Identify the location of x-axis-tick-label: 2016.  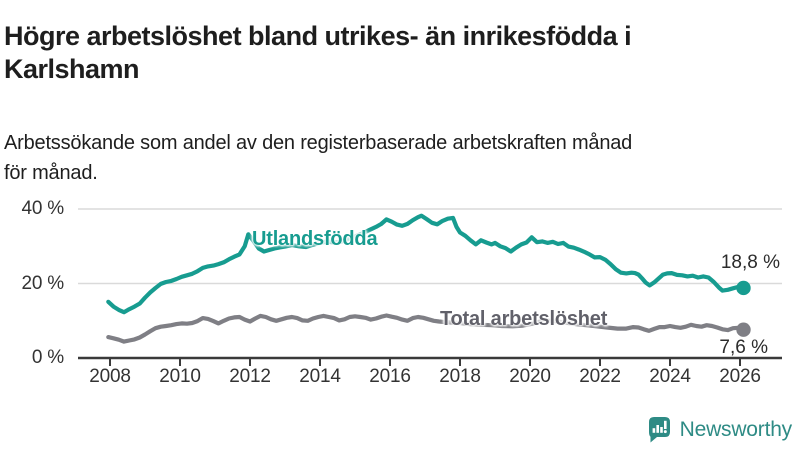
(390, 376).